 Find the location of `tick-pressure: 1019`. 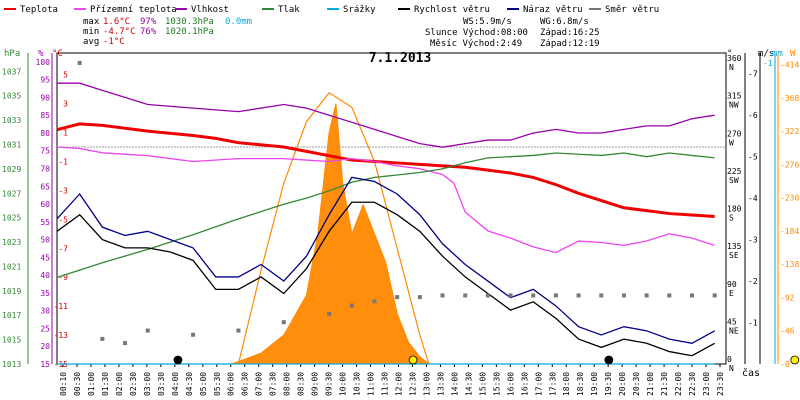

tick-pressure: 1019 is located at coordinates (11, 291).